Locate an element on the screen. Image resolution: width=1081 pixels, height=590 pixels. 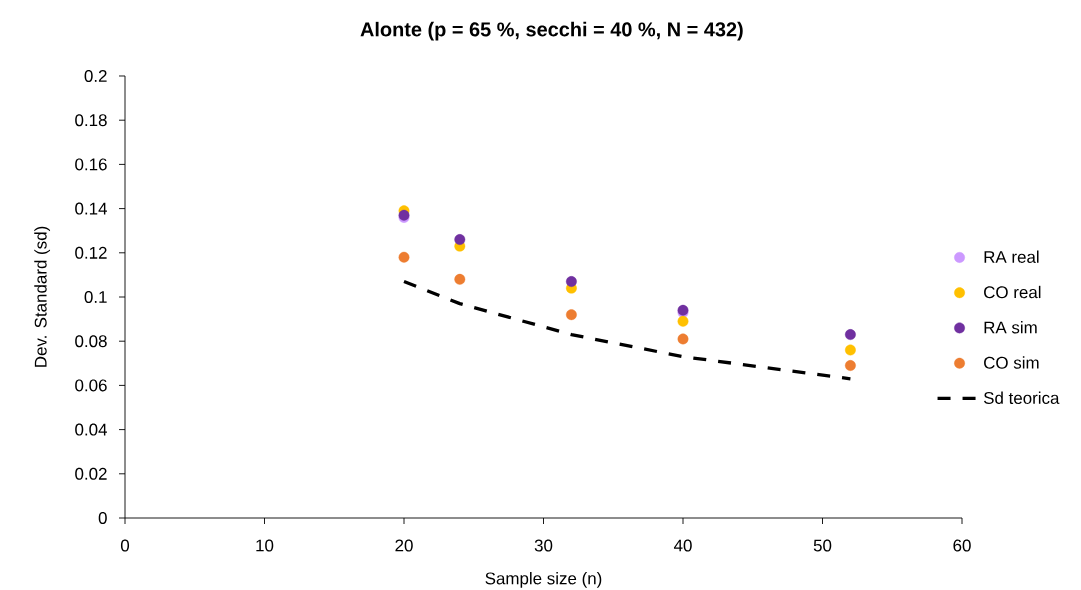
y-tick-label: 0 is located at coordinates (102, 518).